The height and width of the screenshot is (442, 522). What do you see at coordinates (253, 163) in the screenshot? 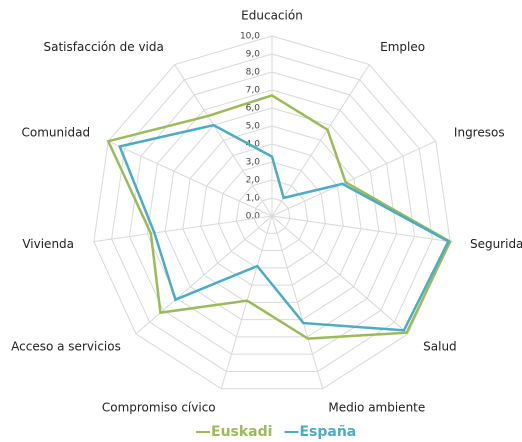
I see `r-tick-label: 3,0` at bounding box center [253, 163].